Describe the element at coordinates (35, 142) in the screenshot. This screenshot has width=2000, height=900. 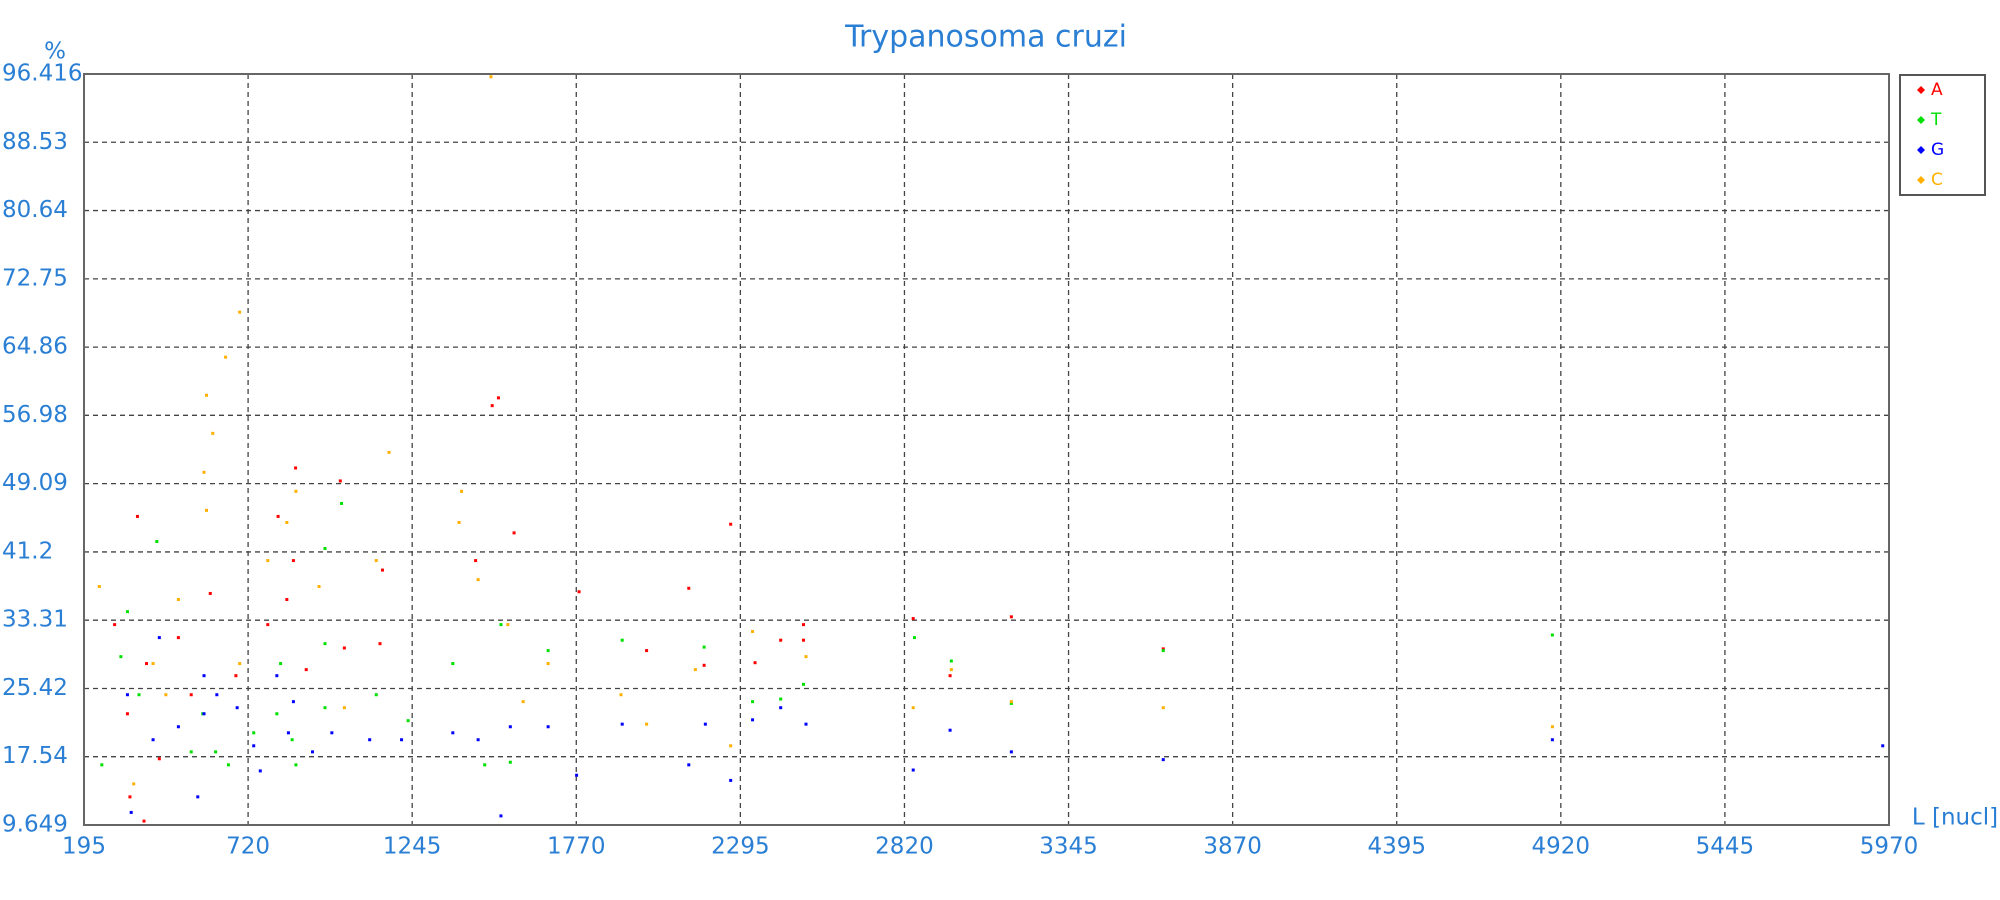
I see `y-tick-label: 88.53` at that location.